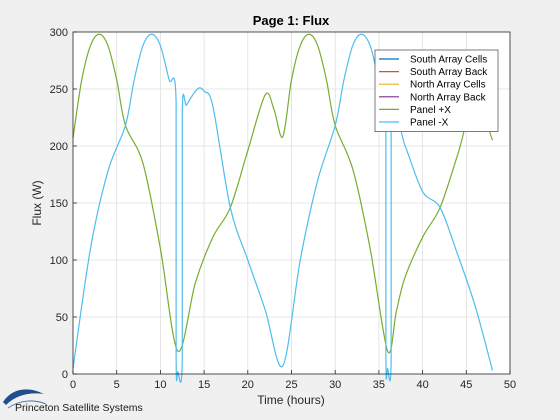 The height and width of the screenshot is (420, 560). What do you see at coordinates (448, 60) in the screenshot?
I see `legend-entry-label: South Array Cells` at bounding box center [448, 60].